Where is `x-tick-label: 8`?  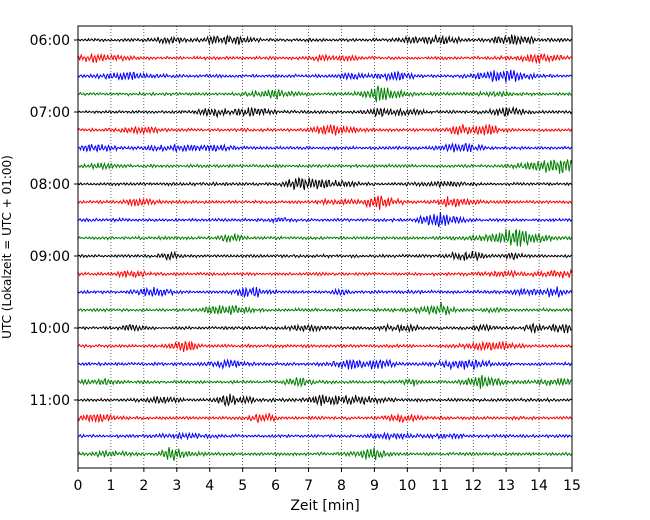 x-tick-label: 8 is located at coordinates (341, 486).